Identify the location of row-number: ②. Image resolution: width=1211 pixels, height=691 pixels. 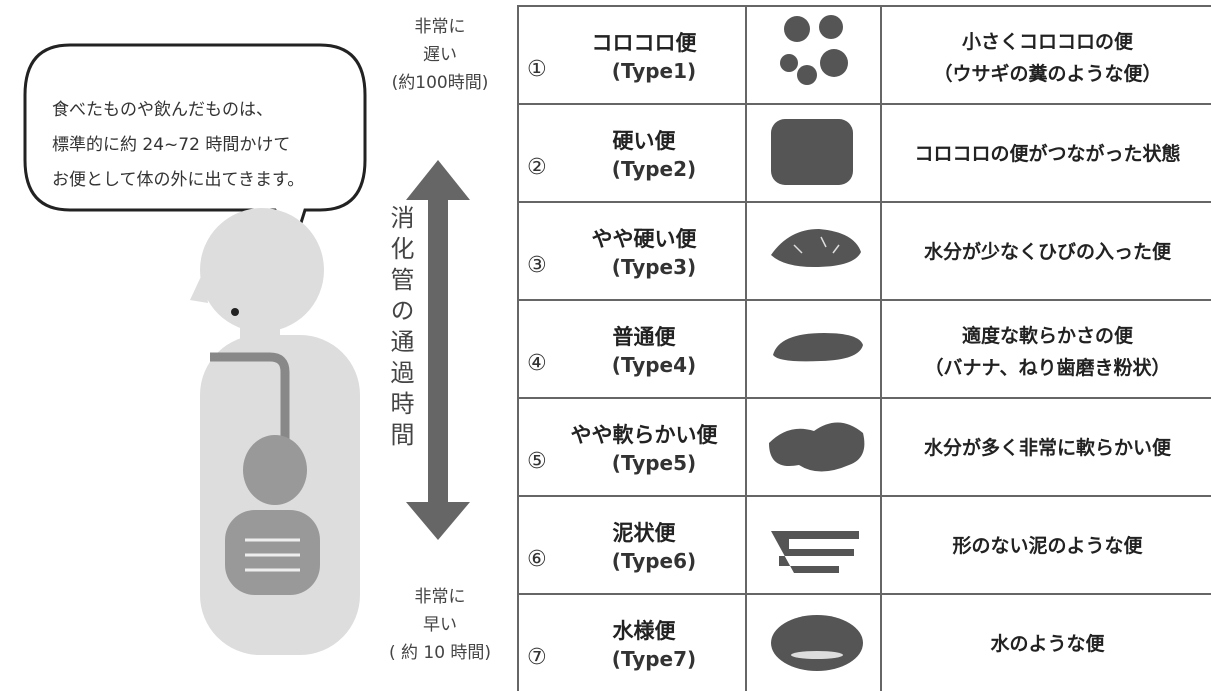
(537, 167).